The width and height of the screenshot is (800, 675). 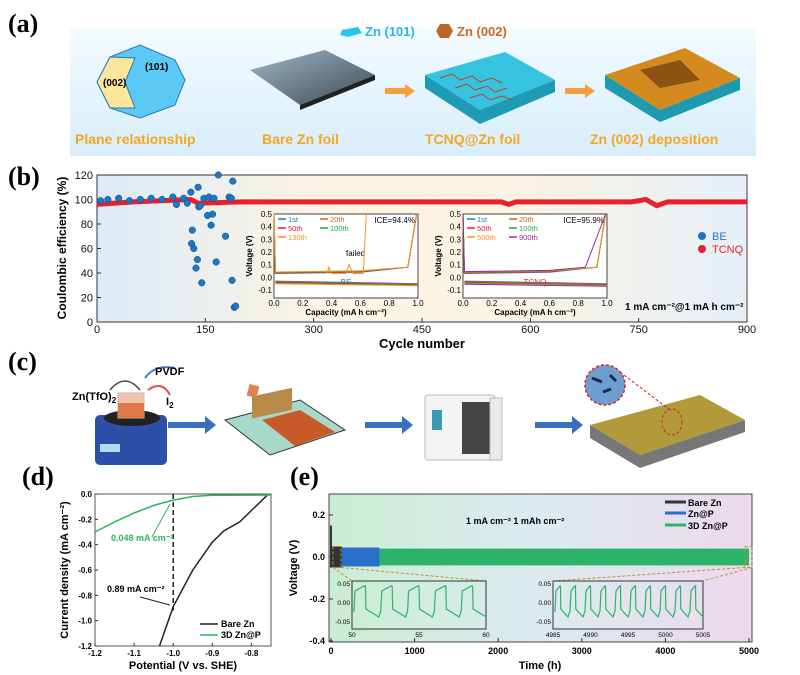 What do you see at coordinates (84, 201) in the screenshot?
I see `y-tick-label: 100` at bounding box center [84, 201].